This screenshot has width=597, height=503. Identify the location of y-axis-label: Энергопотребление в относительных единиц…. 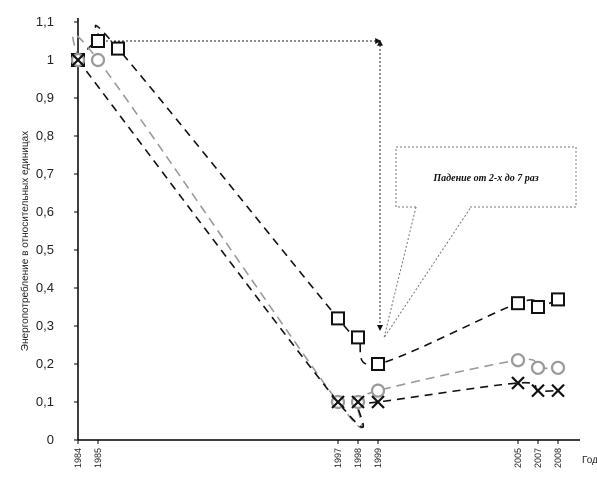
(25, 241).